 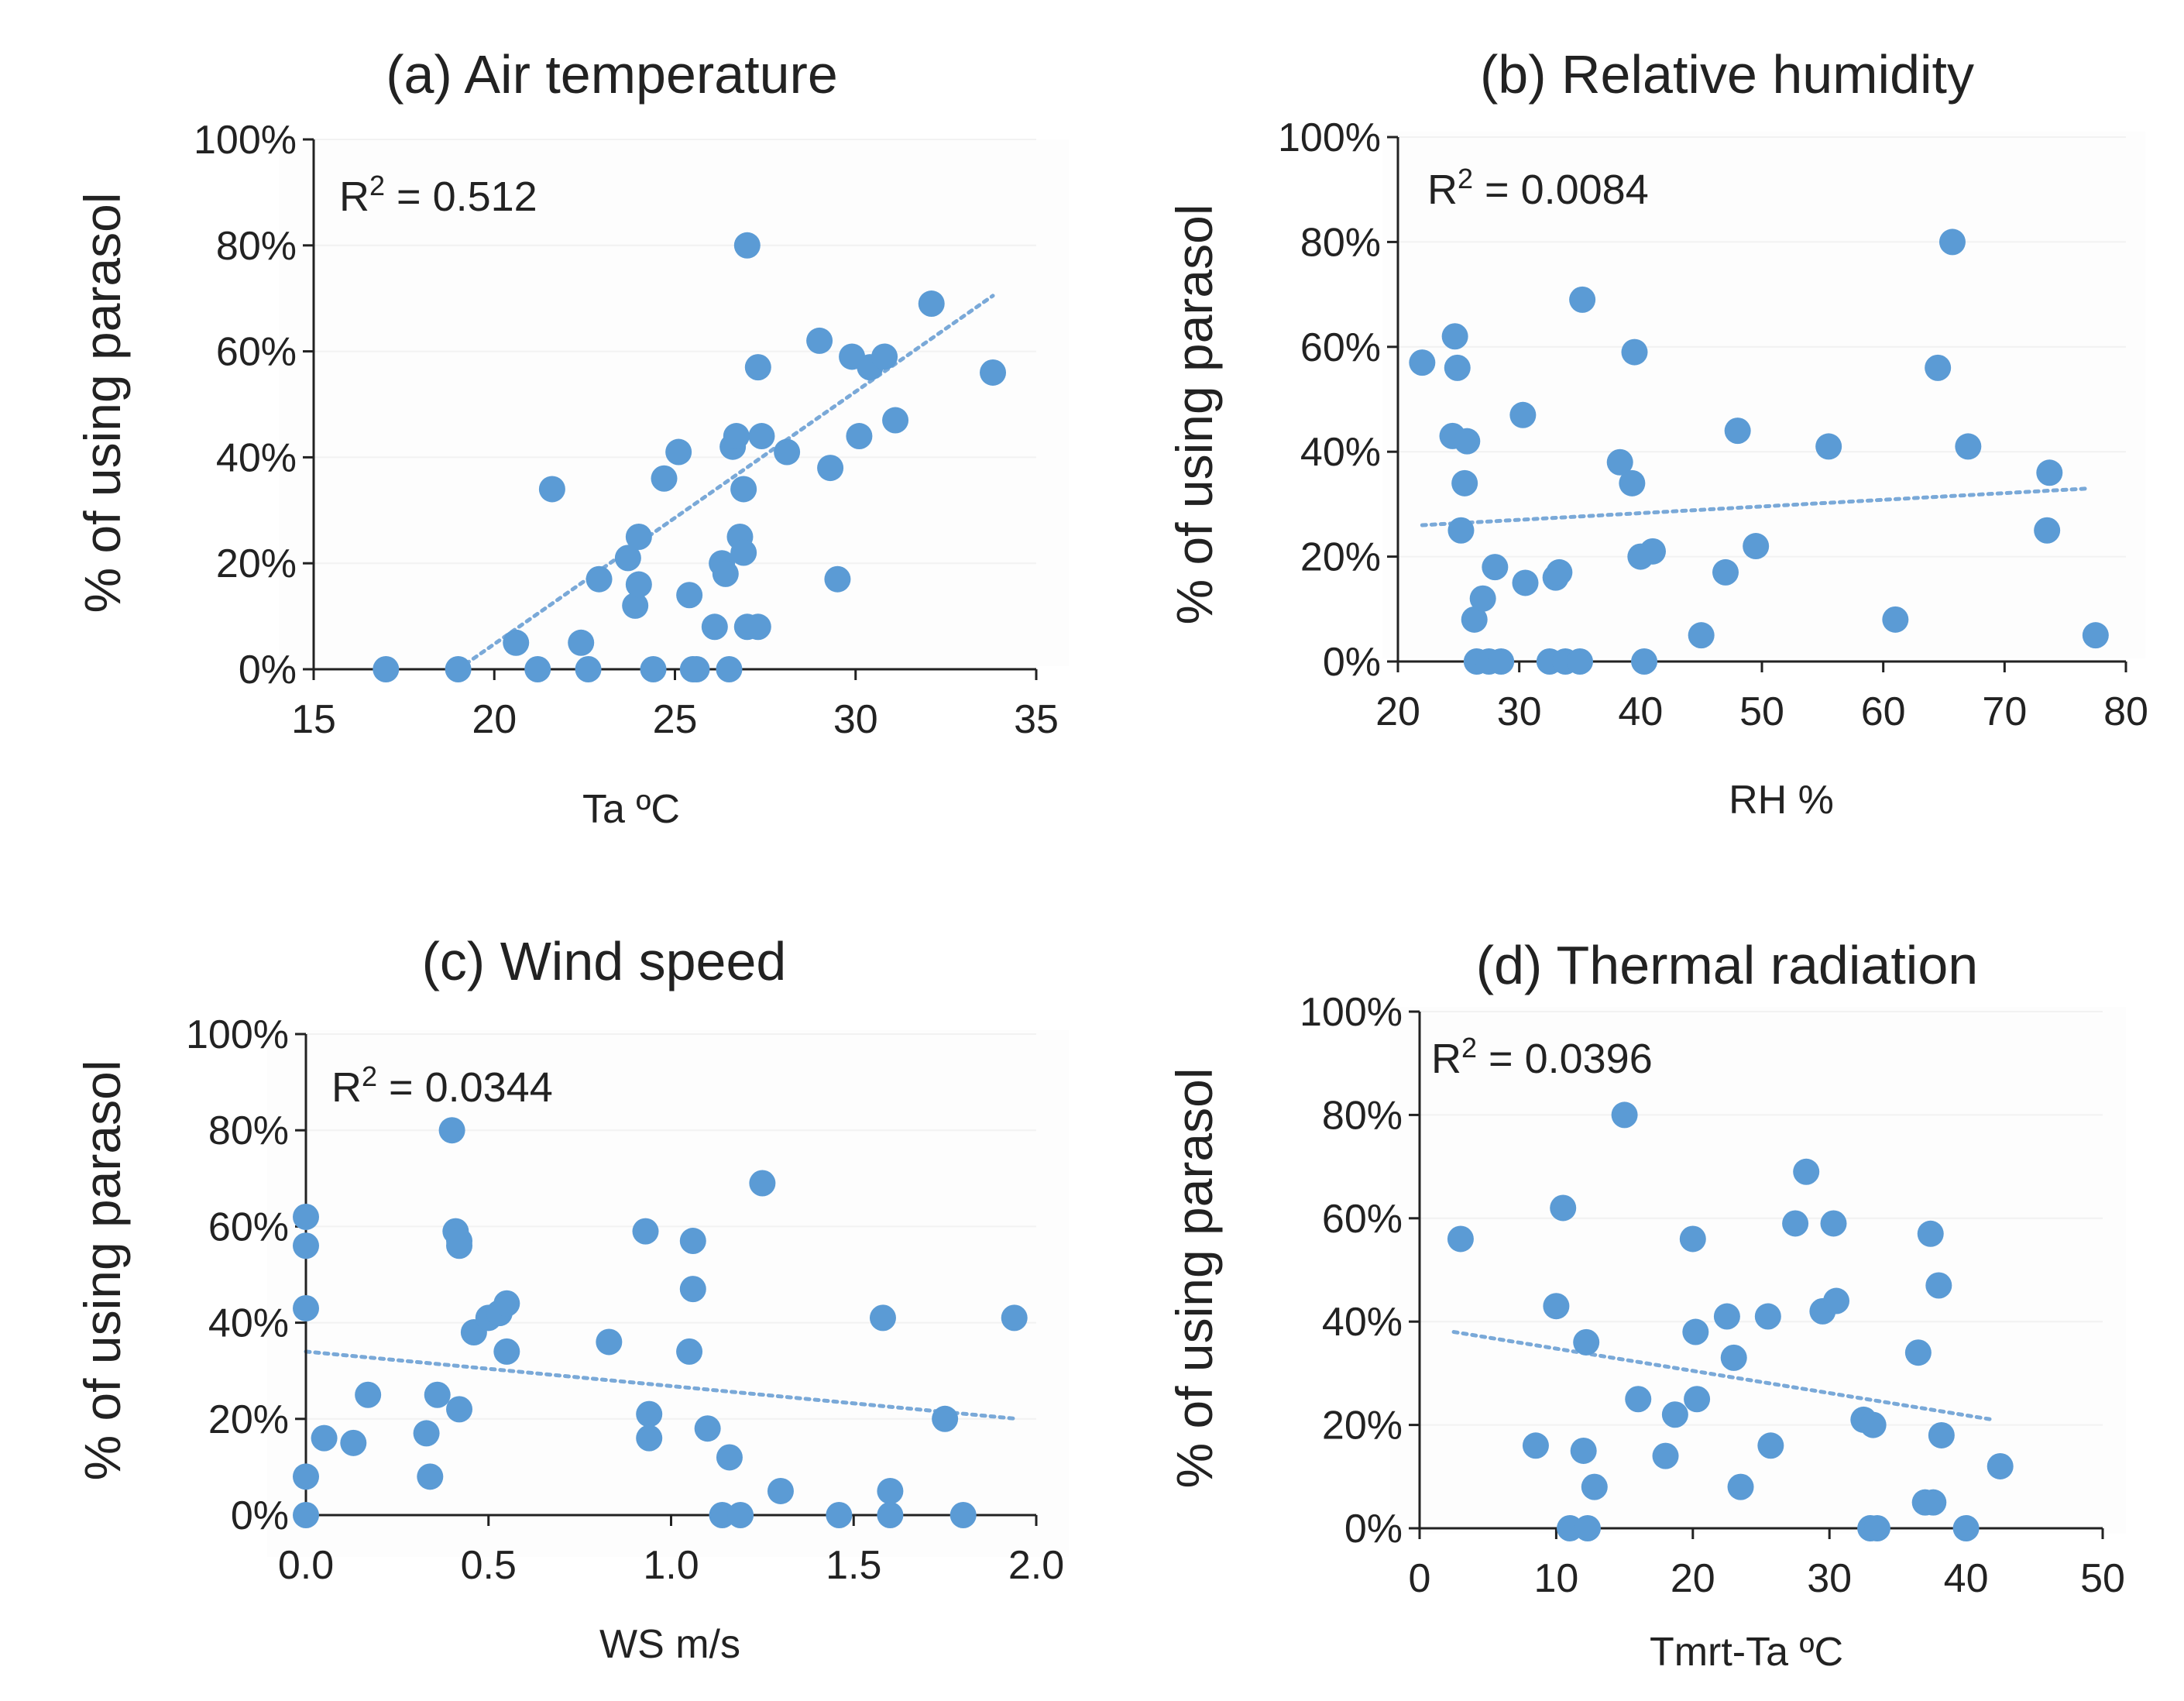 I want to click on panel-d-points, so click(x=1730, y=1321).